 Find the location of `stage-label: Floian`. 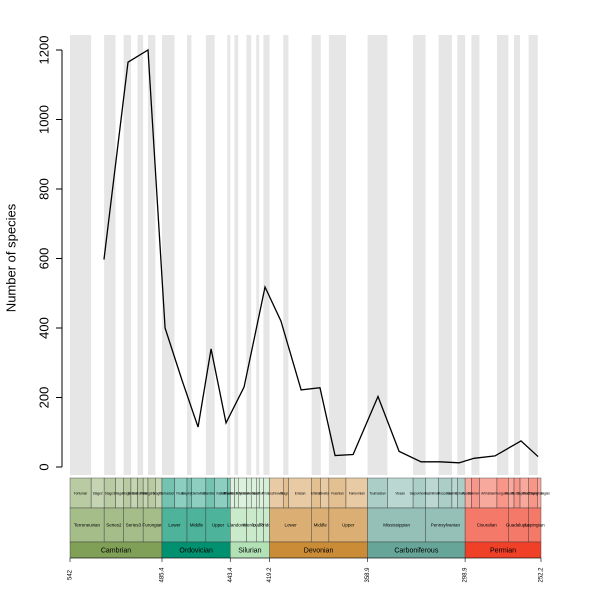

stage-label: Floian is located at coordinates (180, 493).